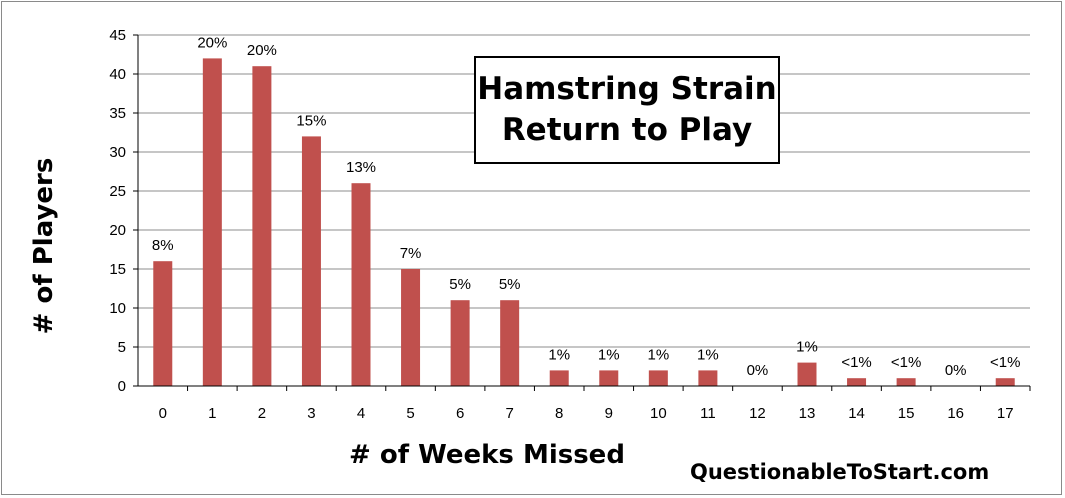  I want to click on x-tick-label: 6, so click(460, 413).